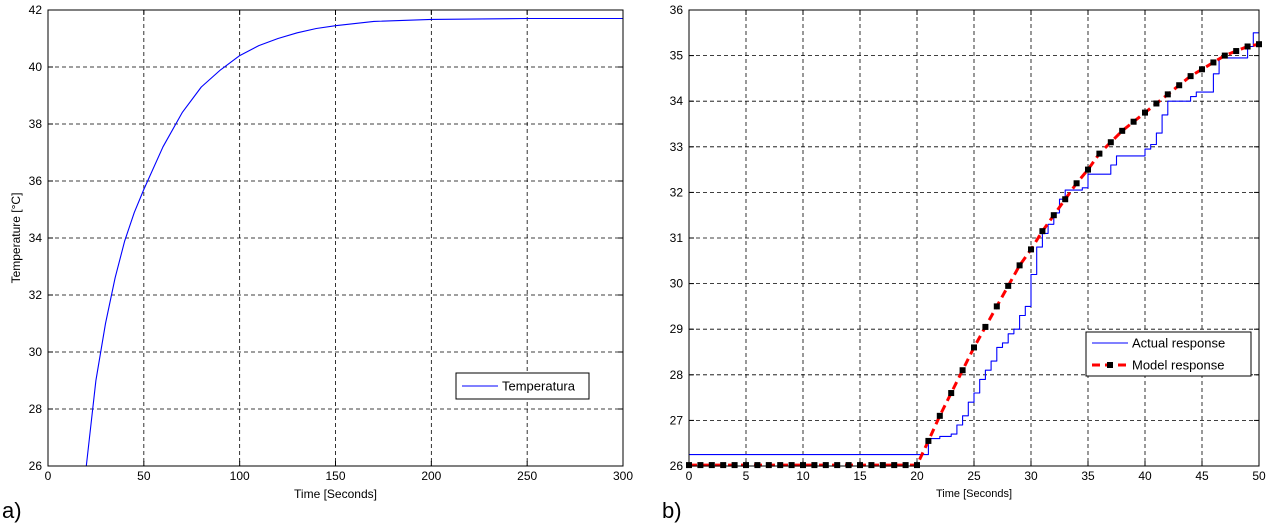  What do you see at coordinates (860, 476) in the screenshot?
I see `x-tick-label: 15` at bounding box center [860, 476].